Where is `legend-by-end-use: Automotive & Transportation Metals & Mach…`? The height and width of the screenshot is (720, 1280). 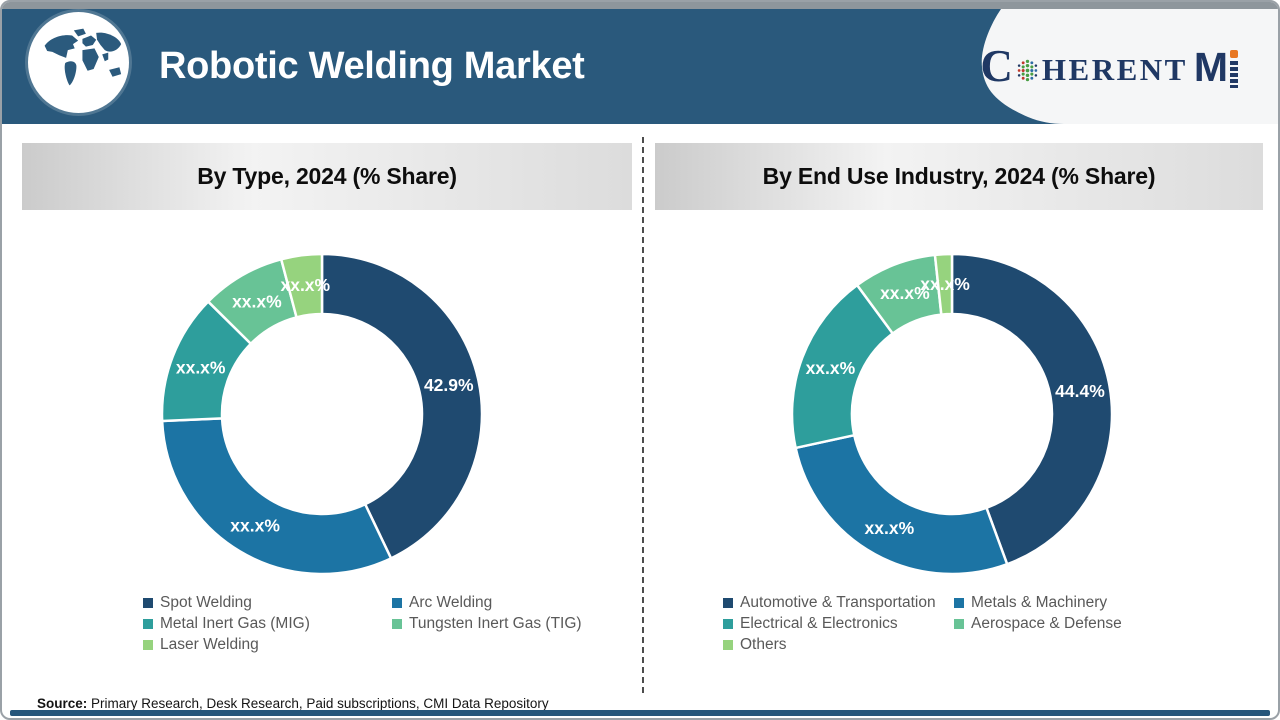 legend-by-end-use: Automotive & Transportation Metals & Mach… is located at coordinates (922, 623).